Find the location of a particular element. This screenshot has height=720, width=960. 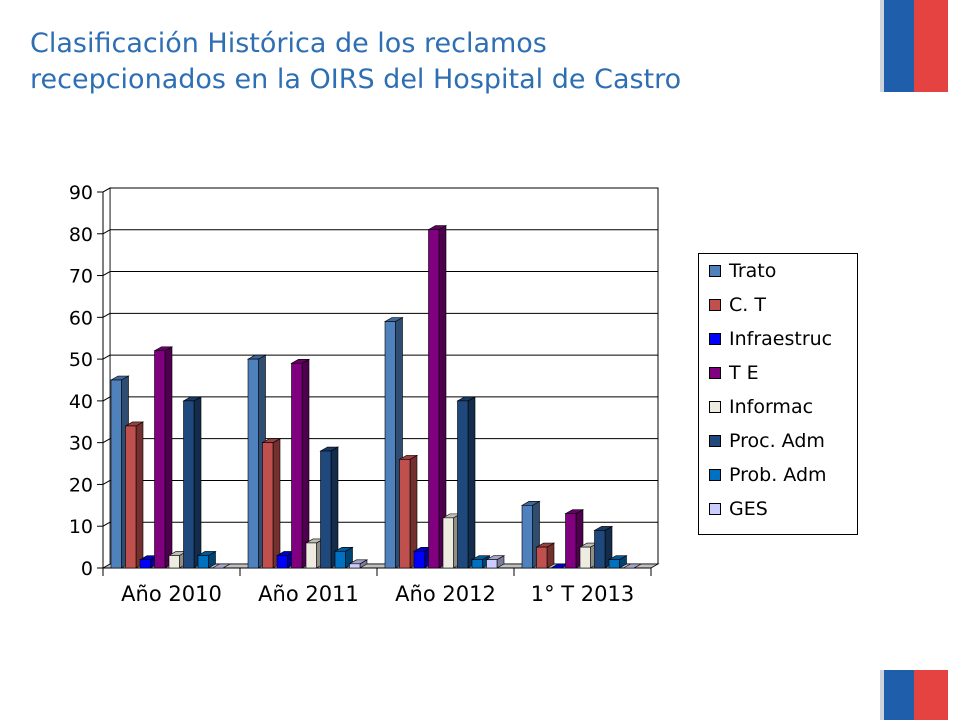

legend-label: GES is located at coordinates (748, 509).